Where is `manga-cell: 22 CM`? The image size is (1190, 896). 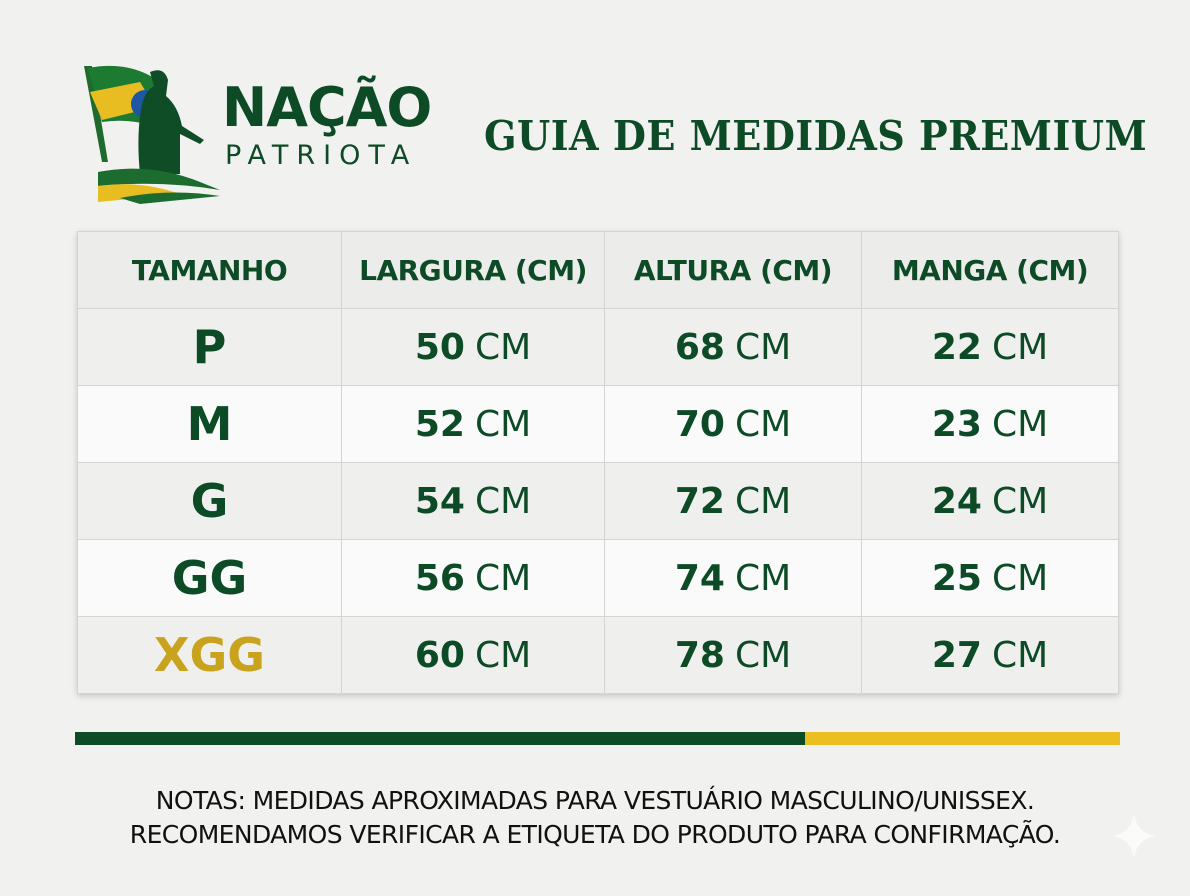
manga-cell: 22 CM is located at coordinates (990, 347).